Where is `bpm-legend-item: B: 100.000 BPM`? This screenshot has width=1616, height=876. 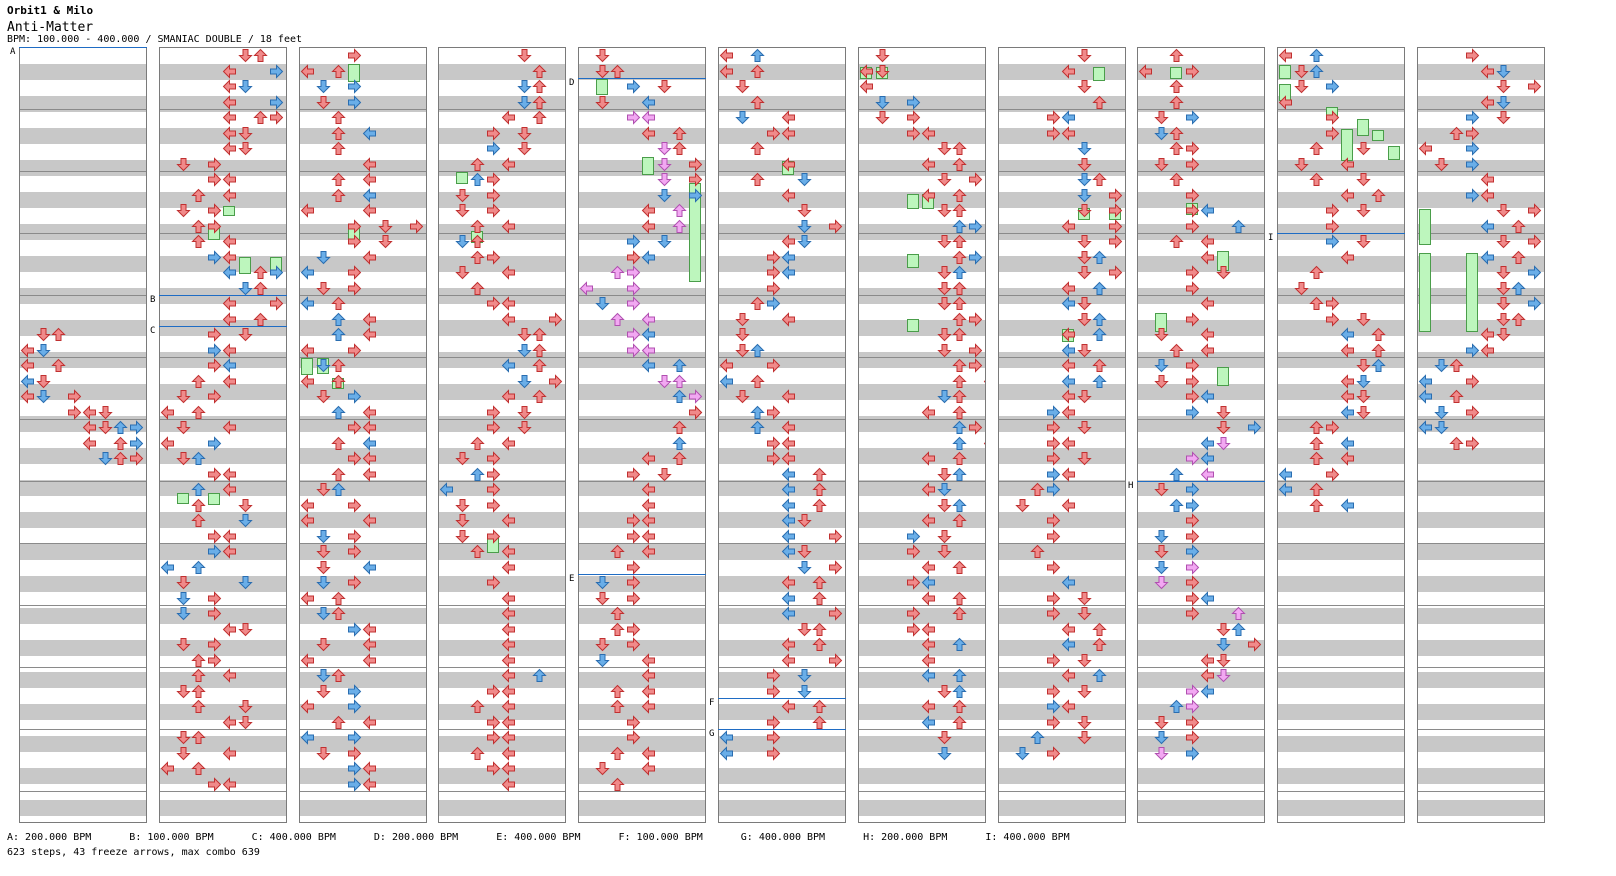 bpm-legend-item: B: 100.000 BPM is located at coordinates (171, 837).